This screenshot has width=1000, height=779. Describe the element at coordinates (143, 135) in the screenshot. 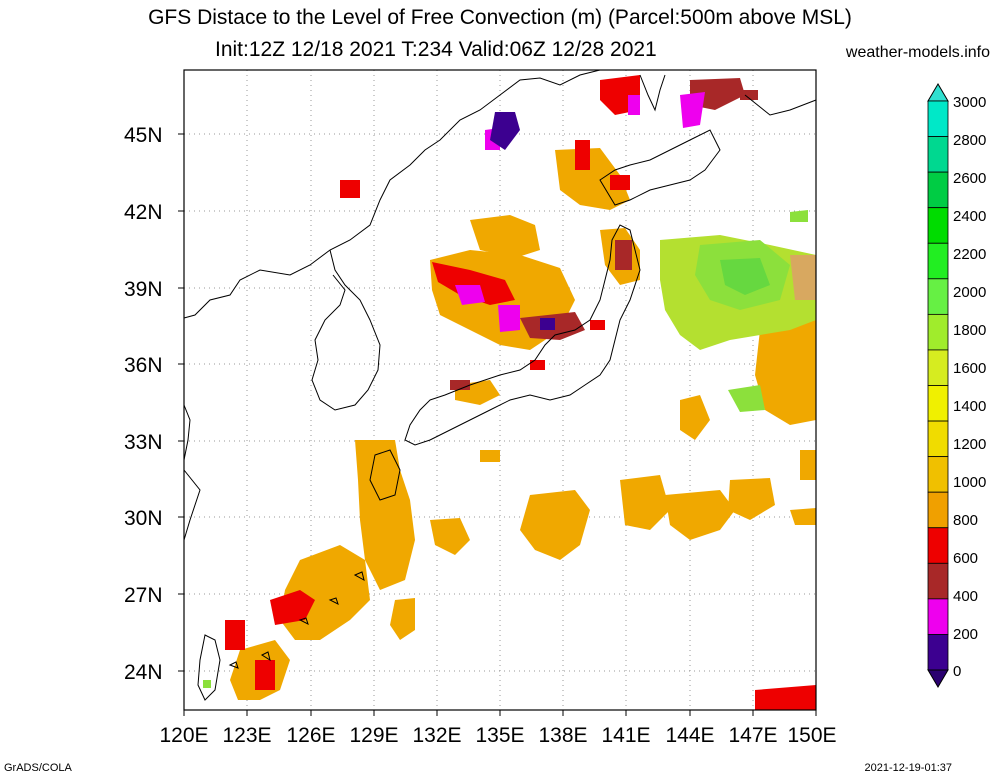

I see `lat-label: 45N` at that location.